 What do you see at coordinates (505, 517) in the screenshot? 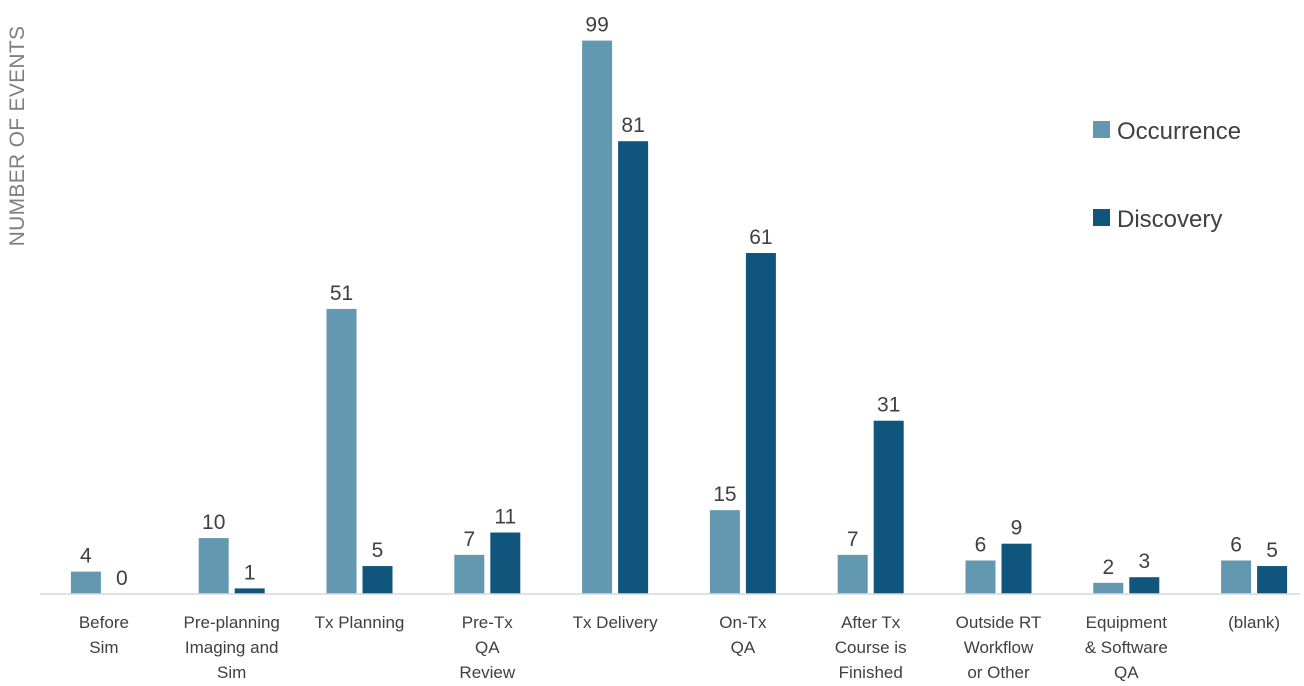
I see `value-label-discovery-3: 11` at bounding box center [505, 517].